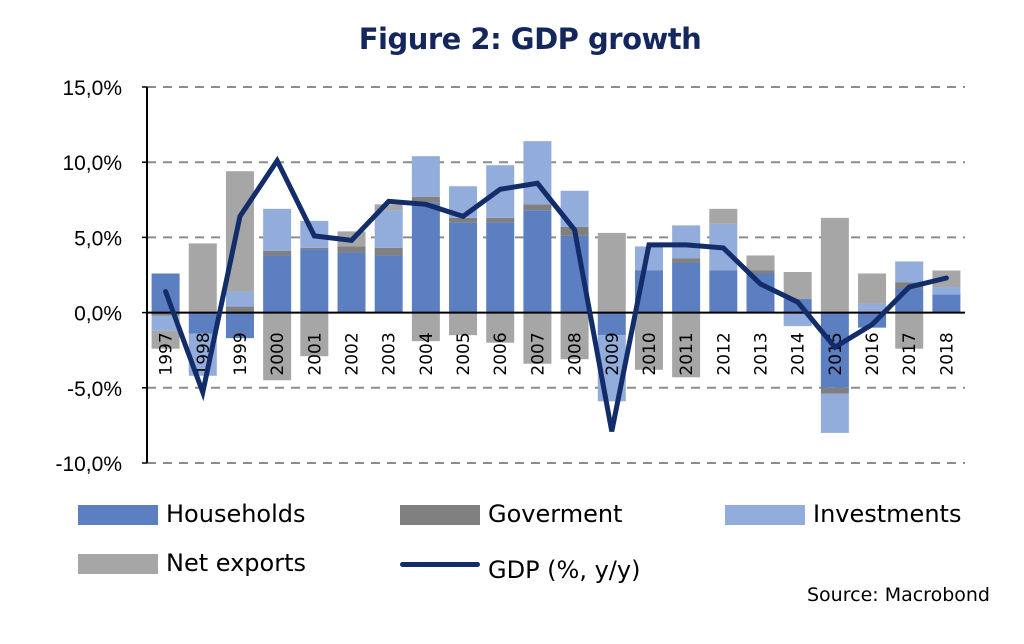 This screenshot has width=1024, height=644. What do you see at coordinates (98, 238) in the screenshot?
I see `y-tick-label: 5,0%` at bounding box center [98, 238].